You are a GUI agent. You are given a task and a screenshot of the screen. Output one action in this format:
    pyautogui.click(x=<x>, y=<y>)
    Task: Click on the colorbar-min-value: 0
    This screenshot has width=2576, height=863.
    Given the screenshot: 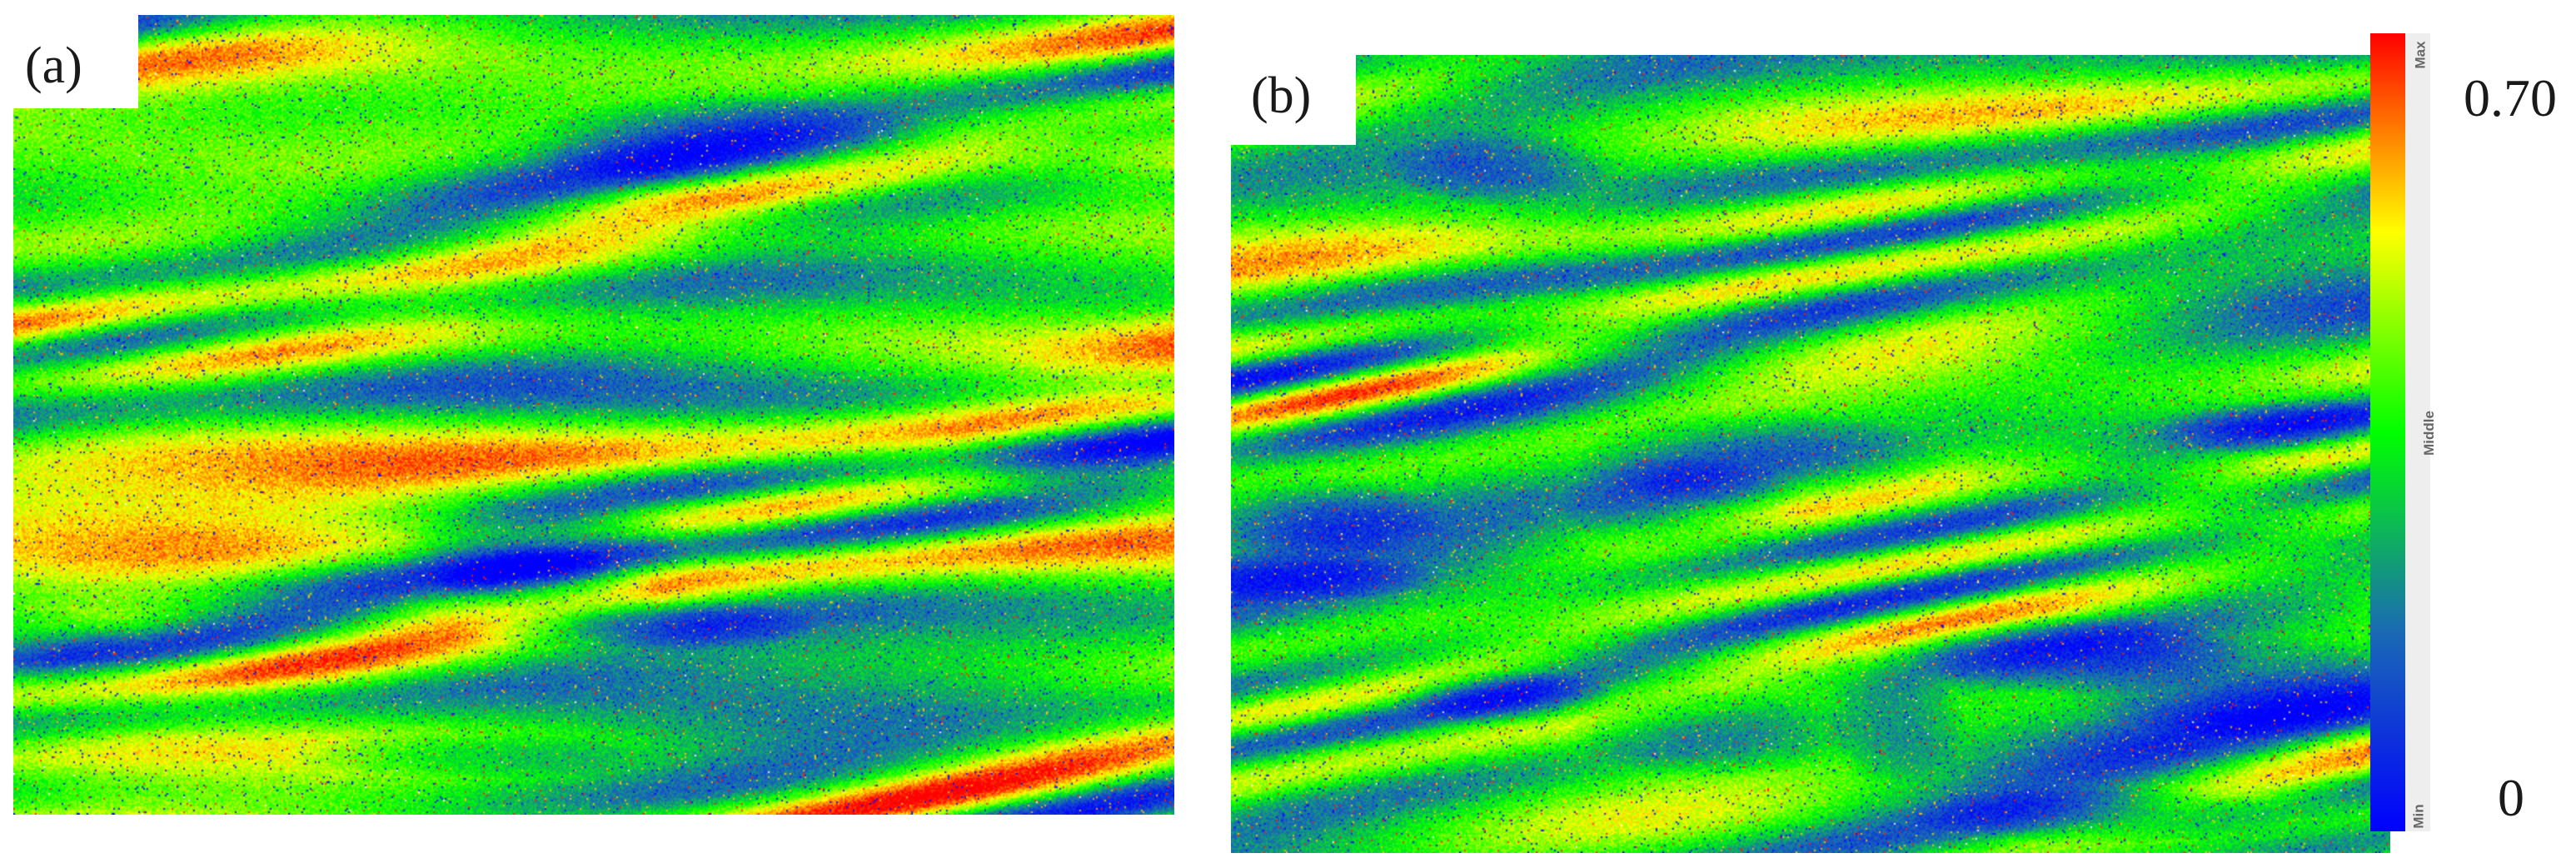 What is the action you would take?
    pyautogui.click(x=2511, y=797)
    